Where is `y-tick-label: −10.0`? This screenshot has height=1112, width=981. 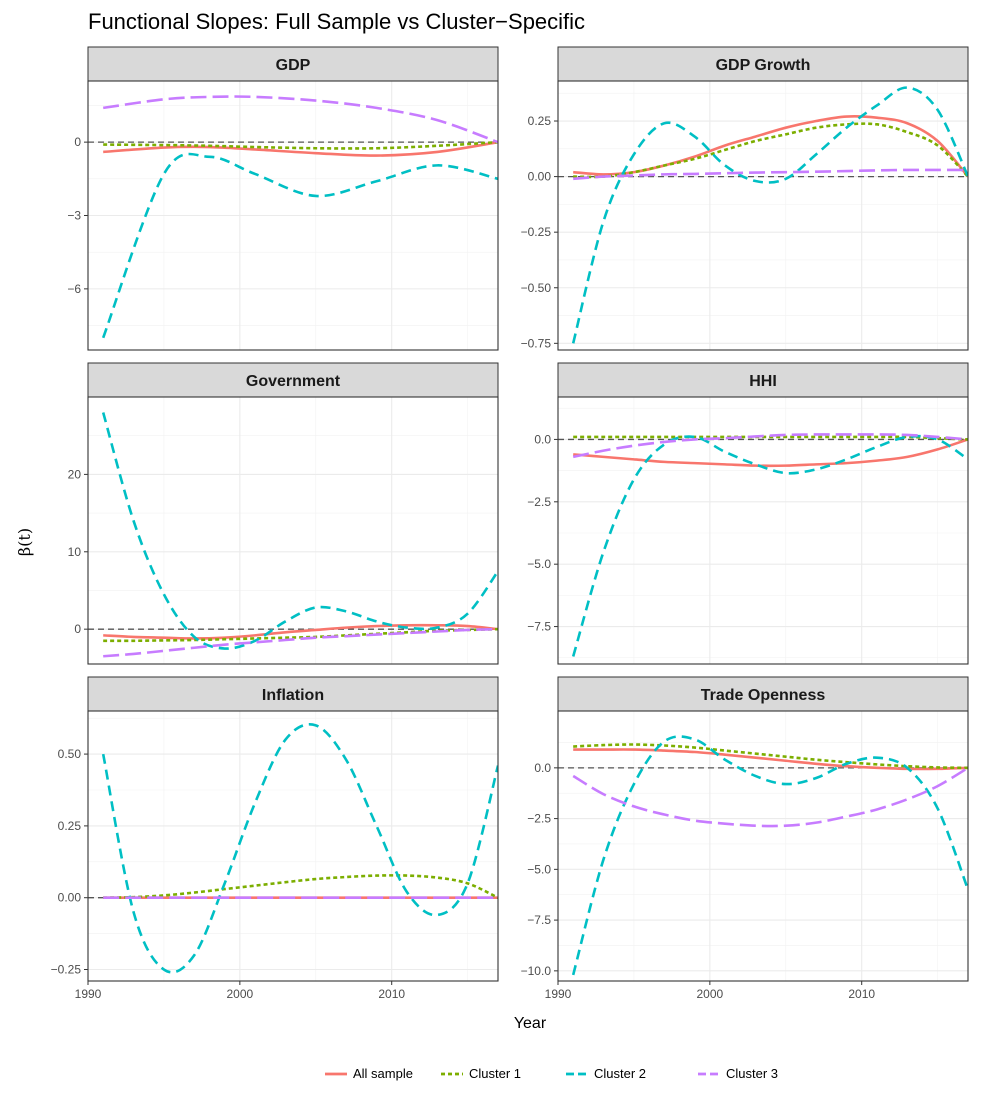
y-tick-label: −10.0 is located at coordinates (536, 971).